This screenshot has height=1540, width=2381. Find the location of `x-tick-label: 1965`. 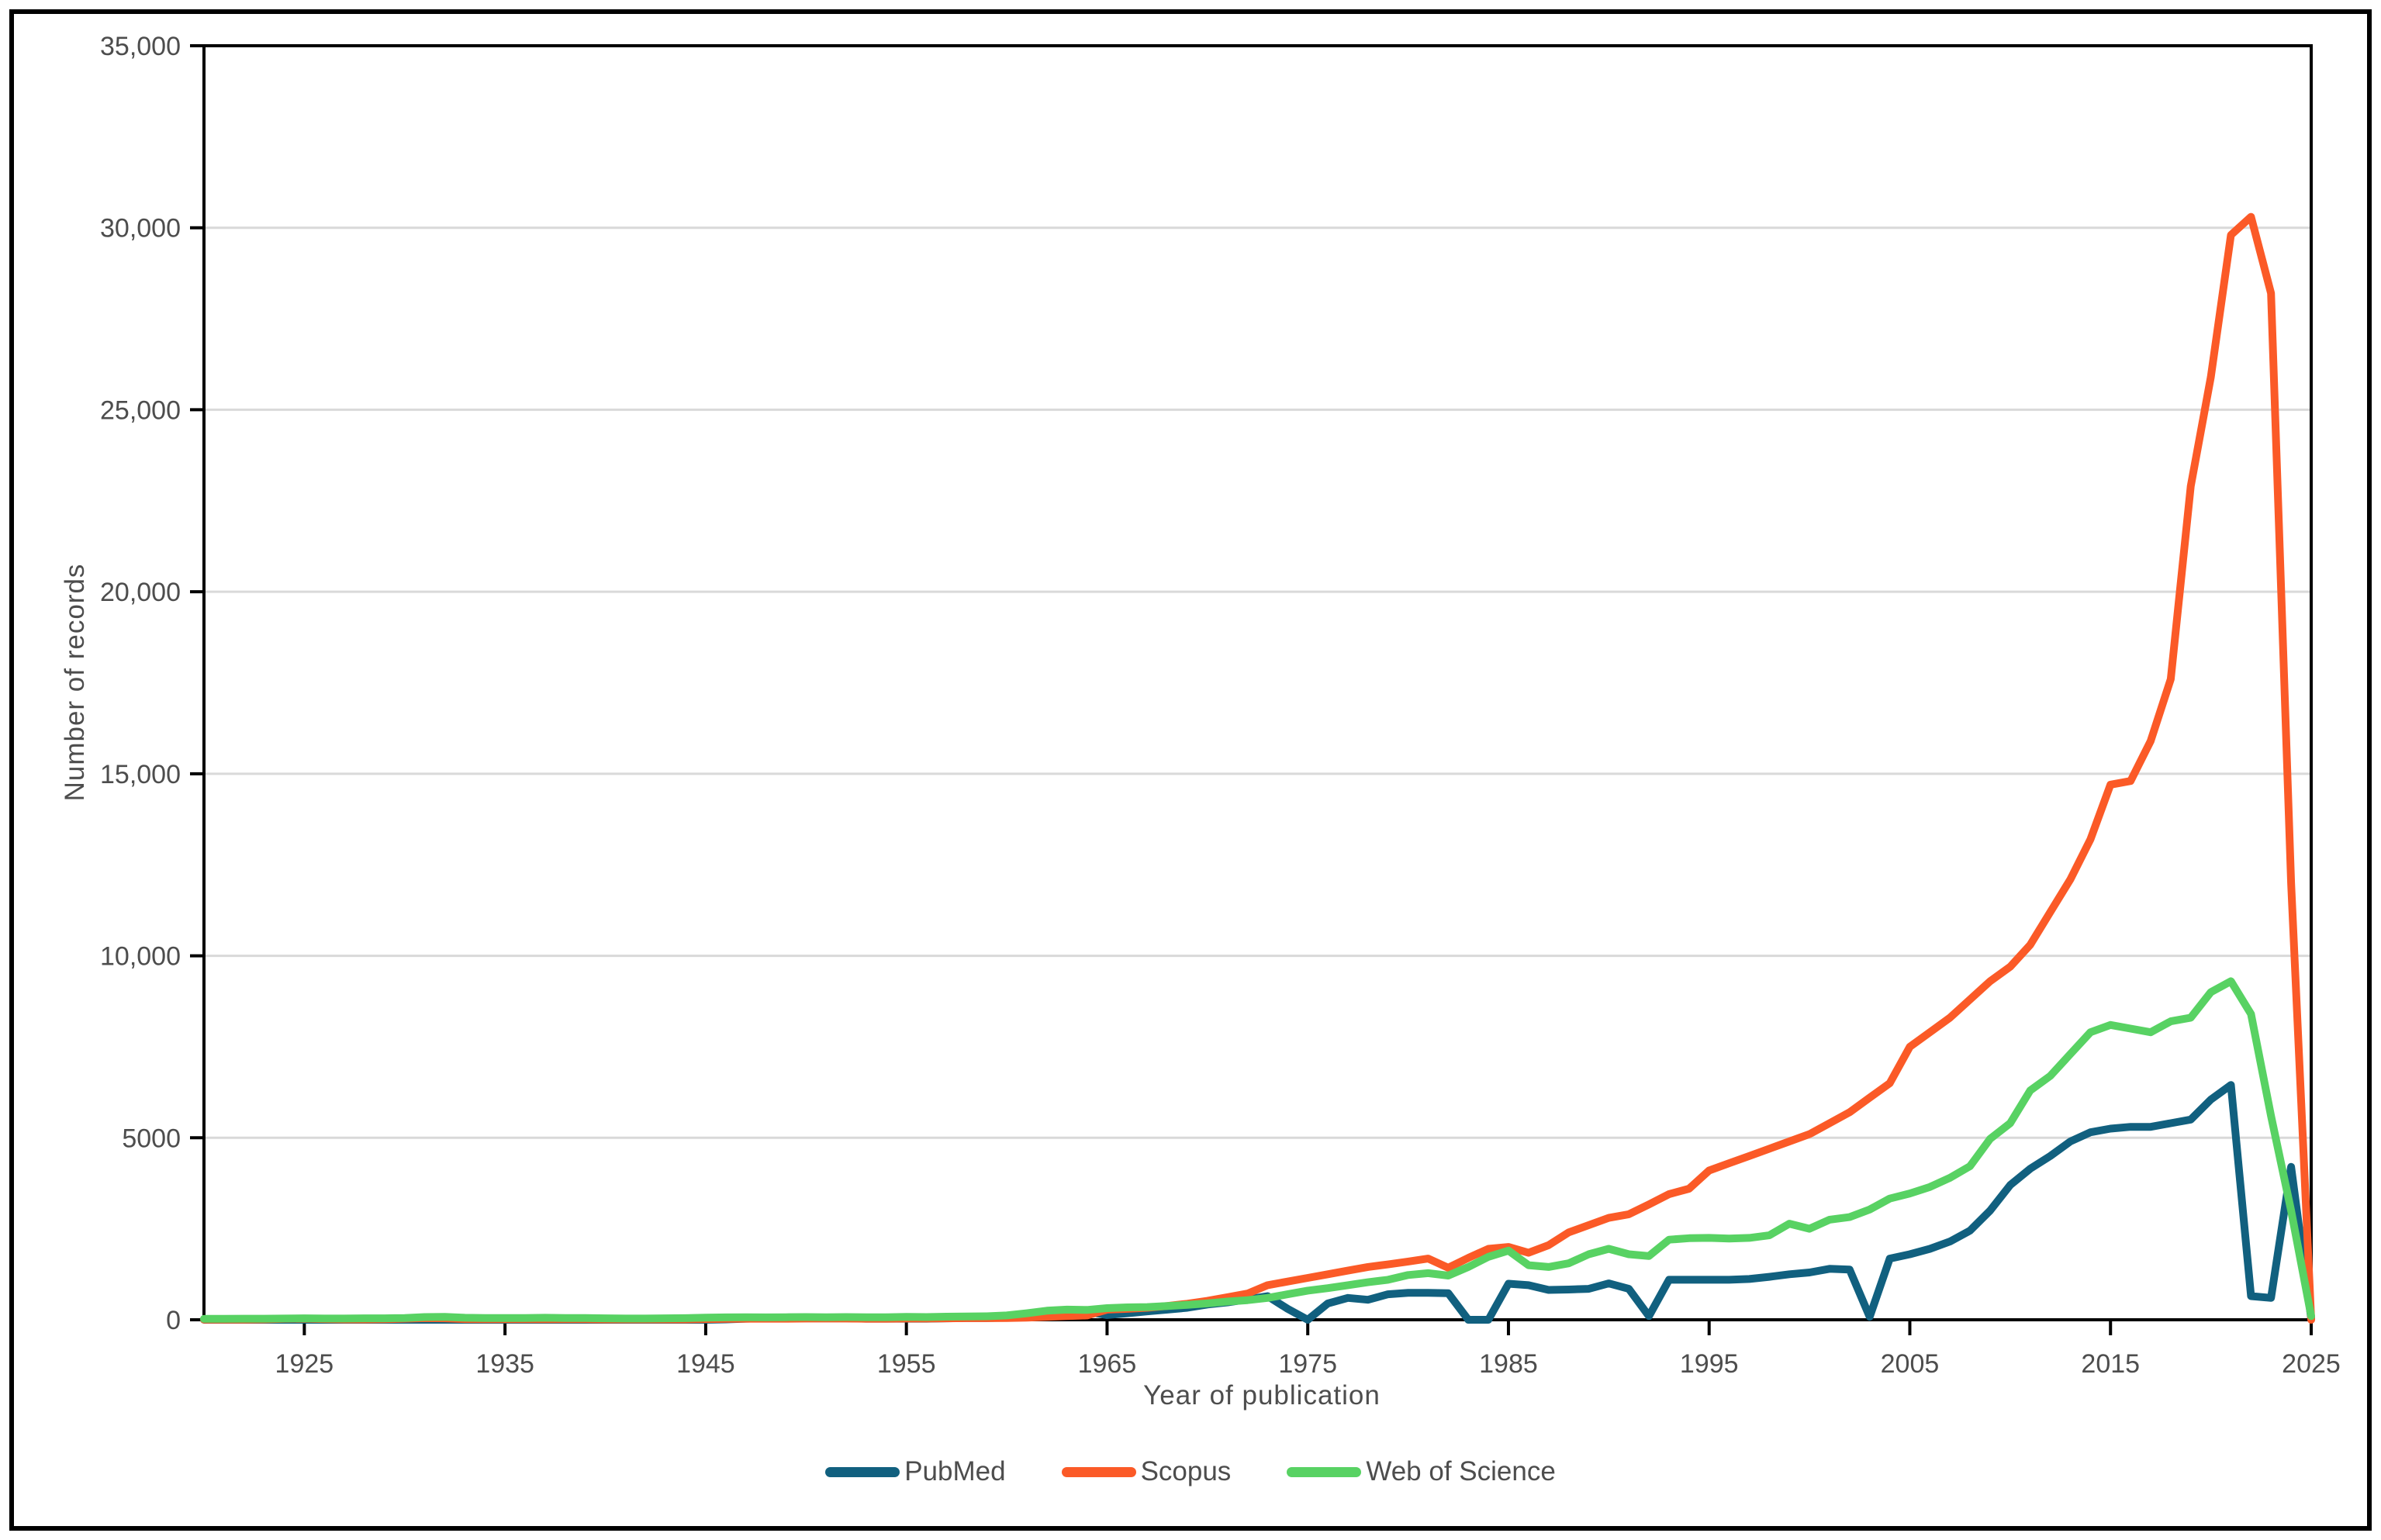

x-tick-label: 1965 is located at coordinates (1107, 1364).